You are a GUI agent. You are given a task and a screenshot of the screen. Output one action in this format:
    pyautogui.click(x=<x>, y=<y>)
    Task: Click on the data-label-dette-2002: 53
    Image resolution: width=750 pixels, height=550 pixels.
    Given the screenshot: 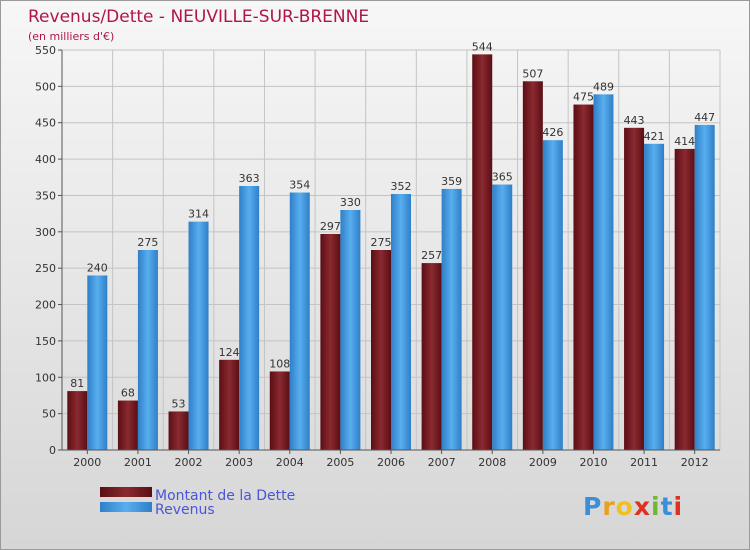 What is the action you would take?
    pyautogui.click(x=179, y=403)
    